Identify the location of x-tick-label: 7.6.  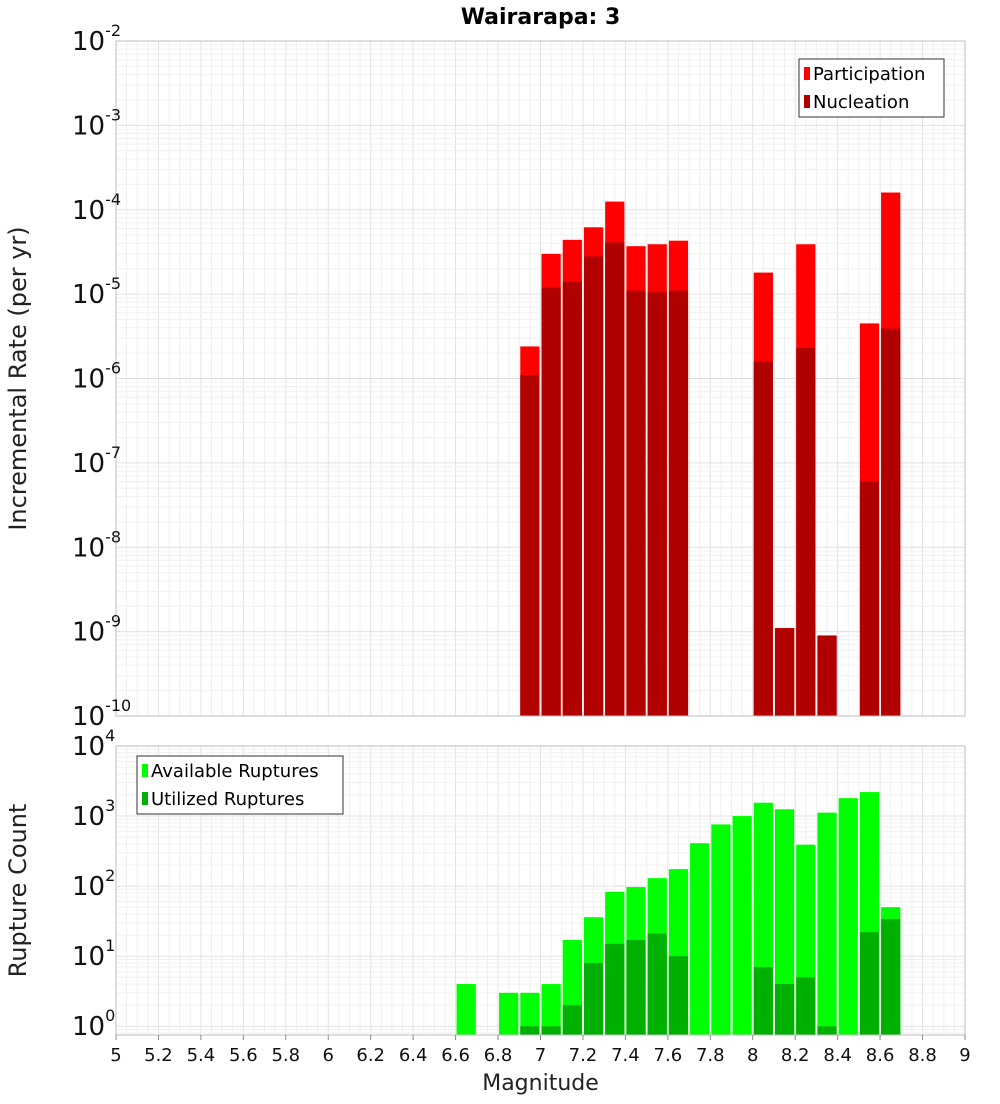
(668, 1055).